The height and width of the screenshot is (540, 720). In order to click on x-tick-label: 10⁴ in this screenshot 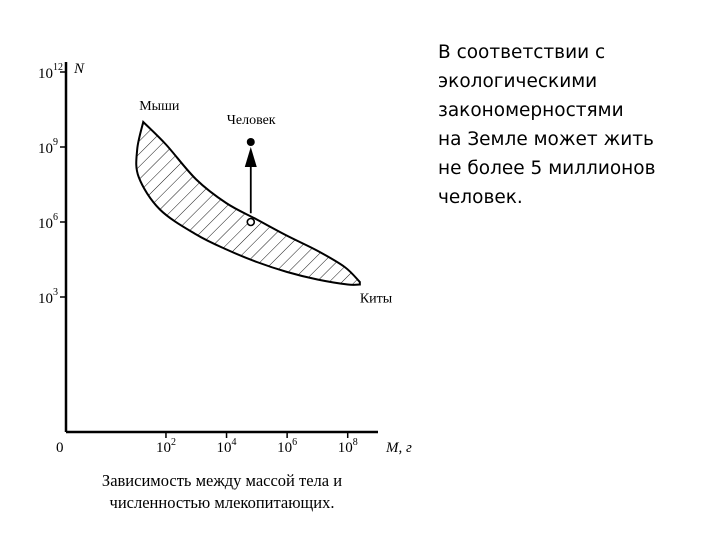, I will do `click(227, 446)`.